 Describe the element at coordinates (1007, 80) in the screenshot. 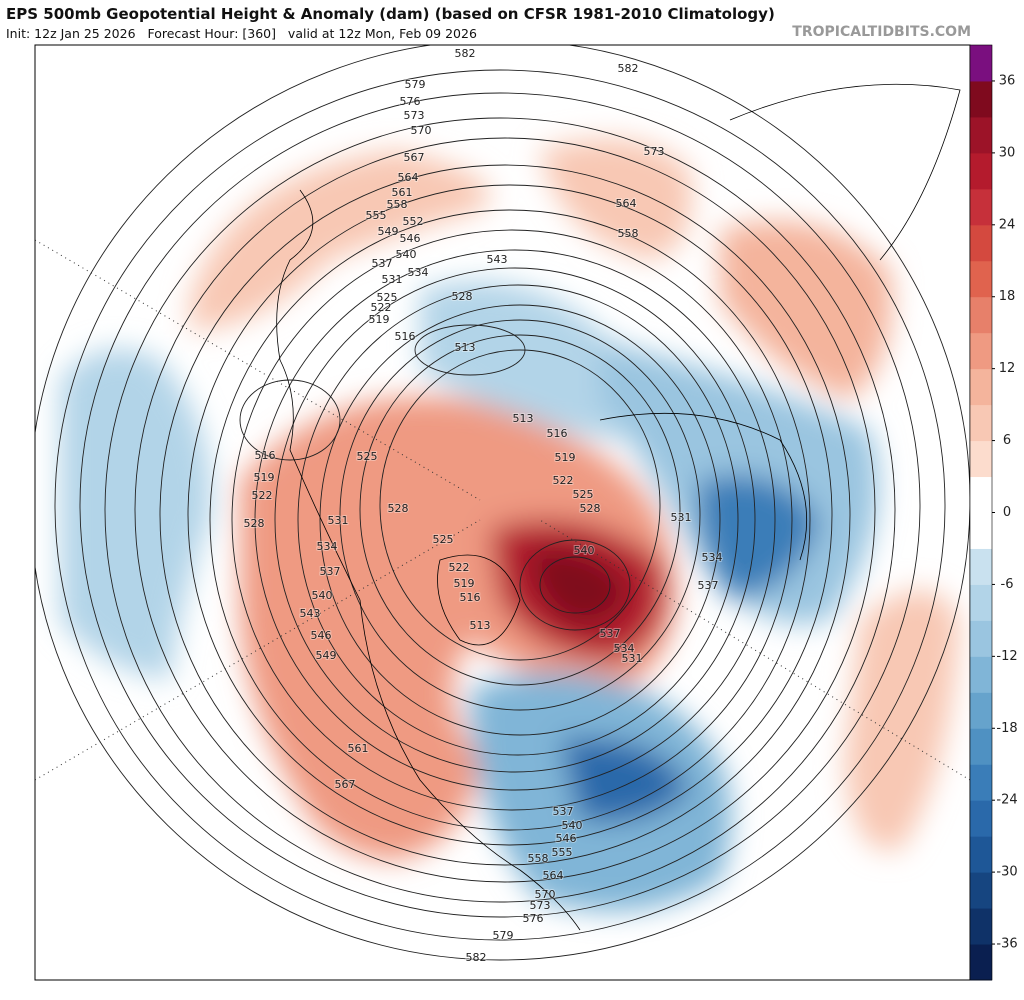

I see `colorbar-tick-label: 36` at that location.